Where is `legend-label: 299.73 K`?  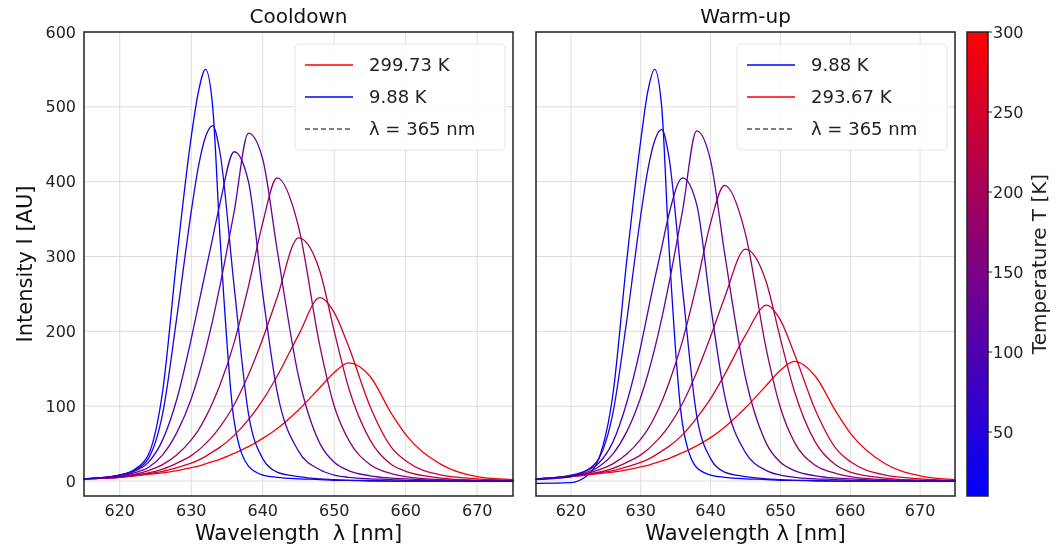
legend-label: 299.73 K is located at coordinates (410, 65).